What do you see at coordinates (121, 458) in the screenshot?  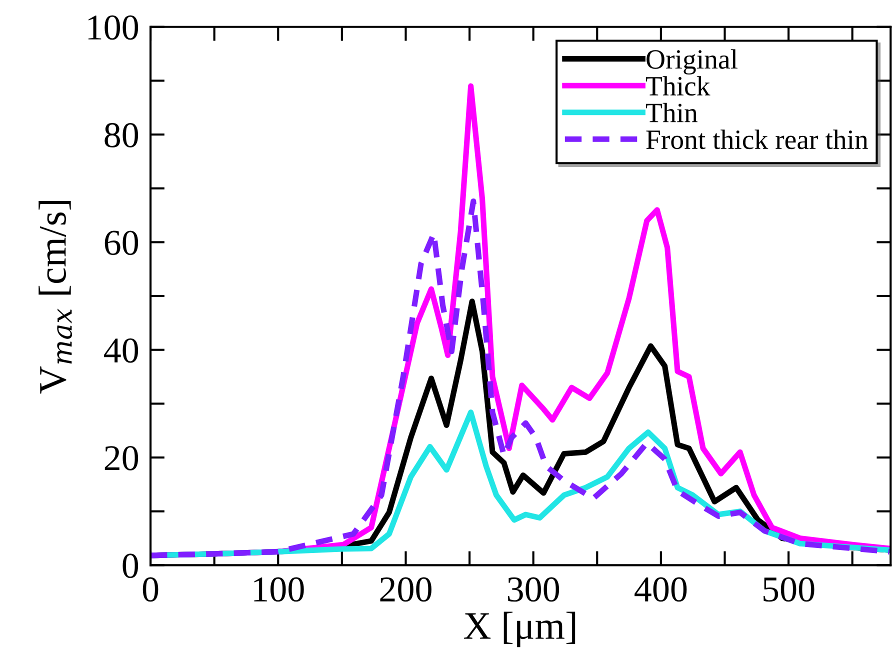 I see `y-tick-label: 20` at bounding box center [121, 458].